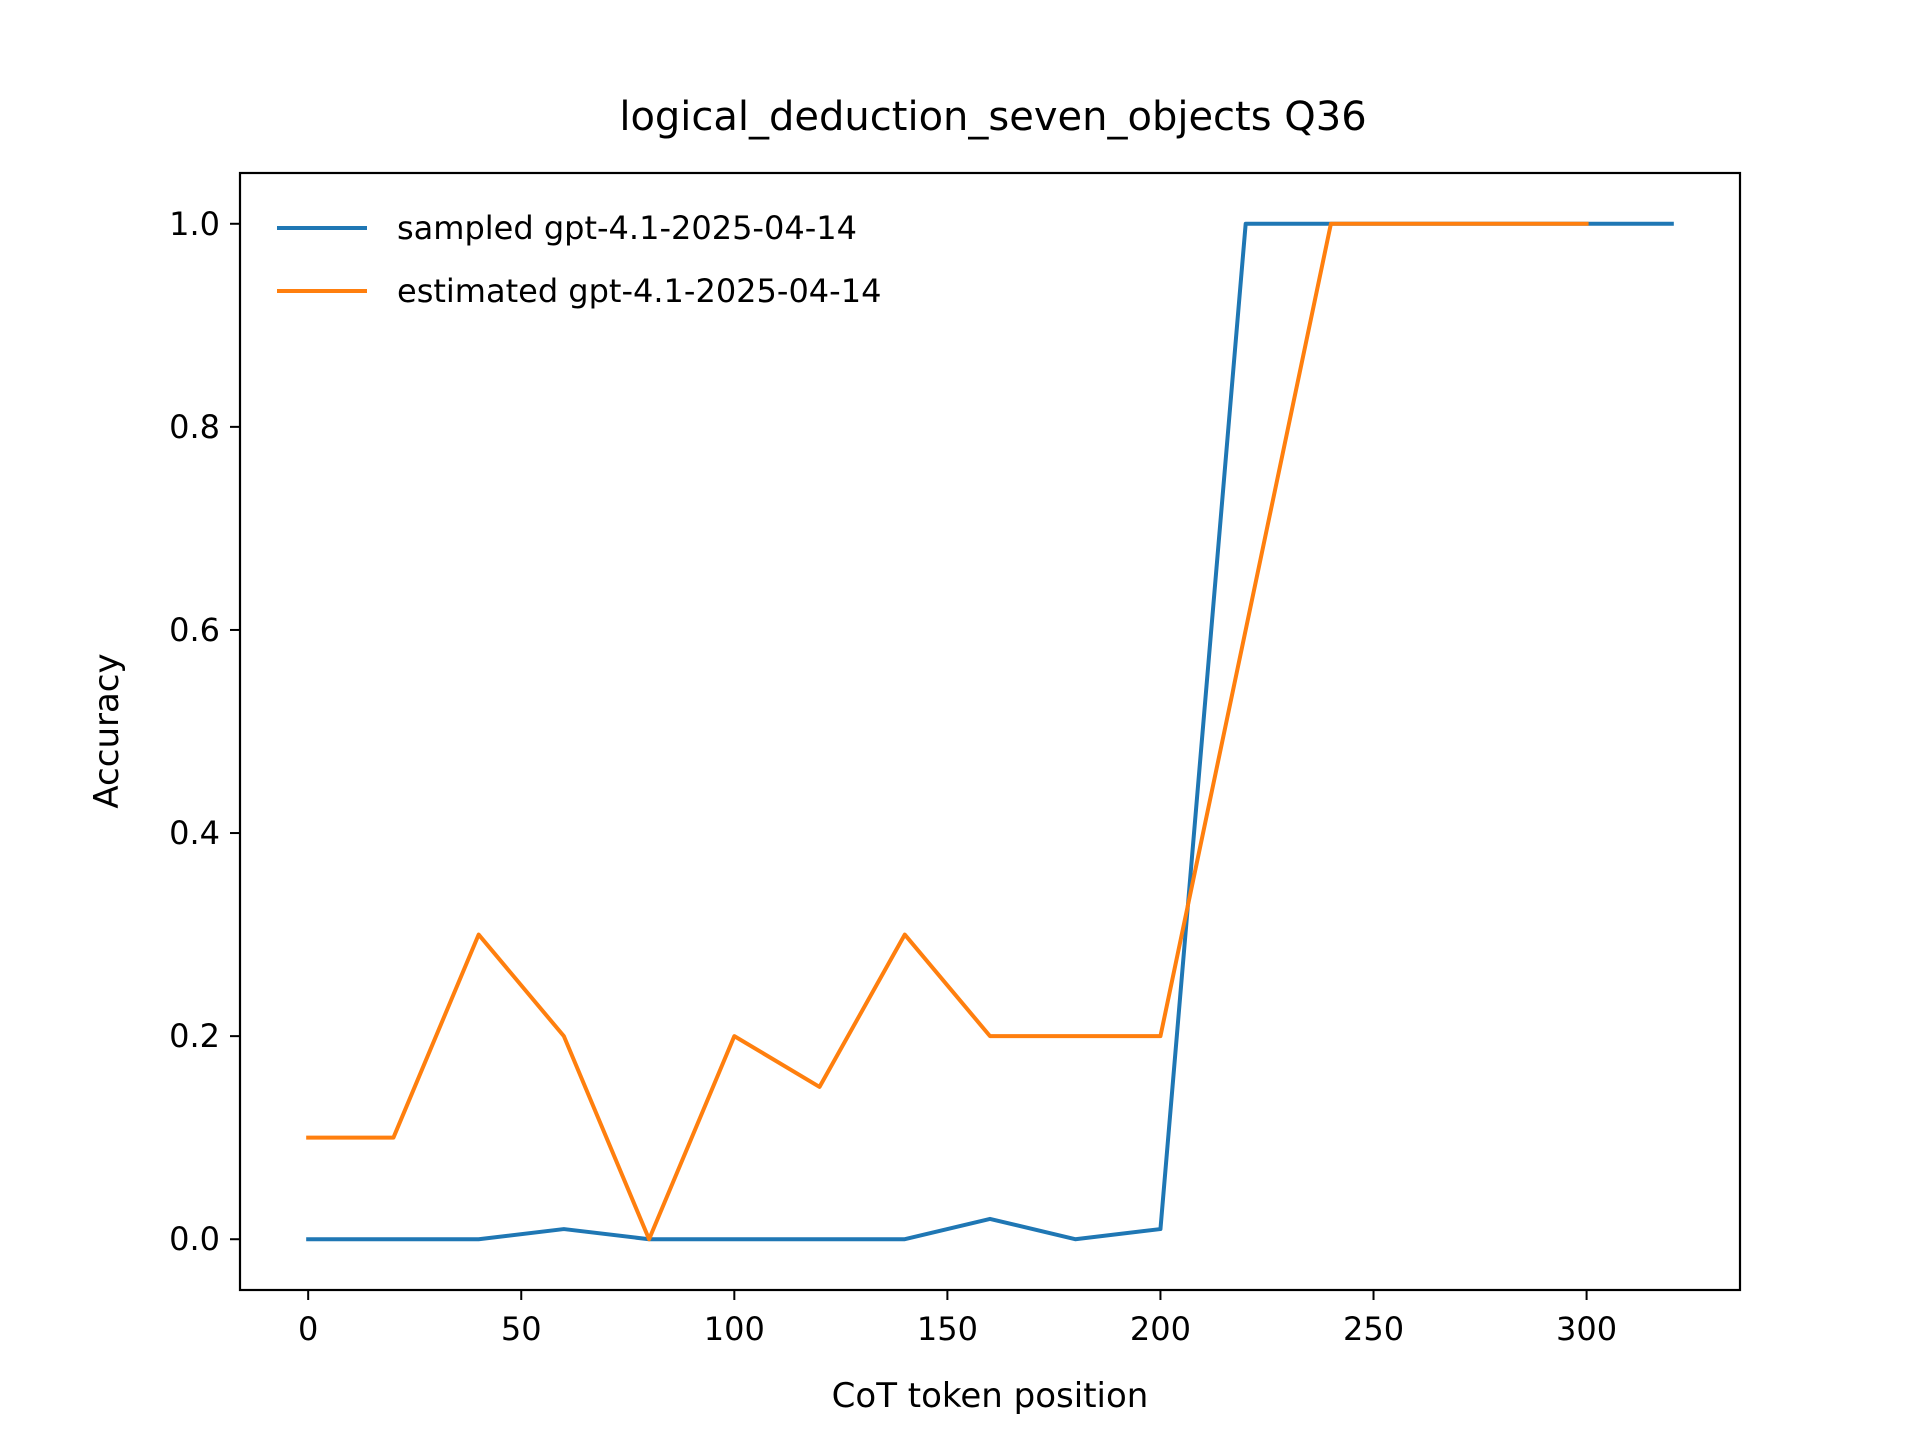 The image size is (1920, 1441). Describe the element at coordinates (194, 630) in the screenshot. I see `y-tick-label: 0.6` at that location.